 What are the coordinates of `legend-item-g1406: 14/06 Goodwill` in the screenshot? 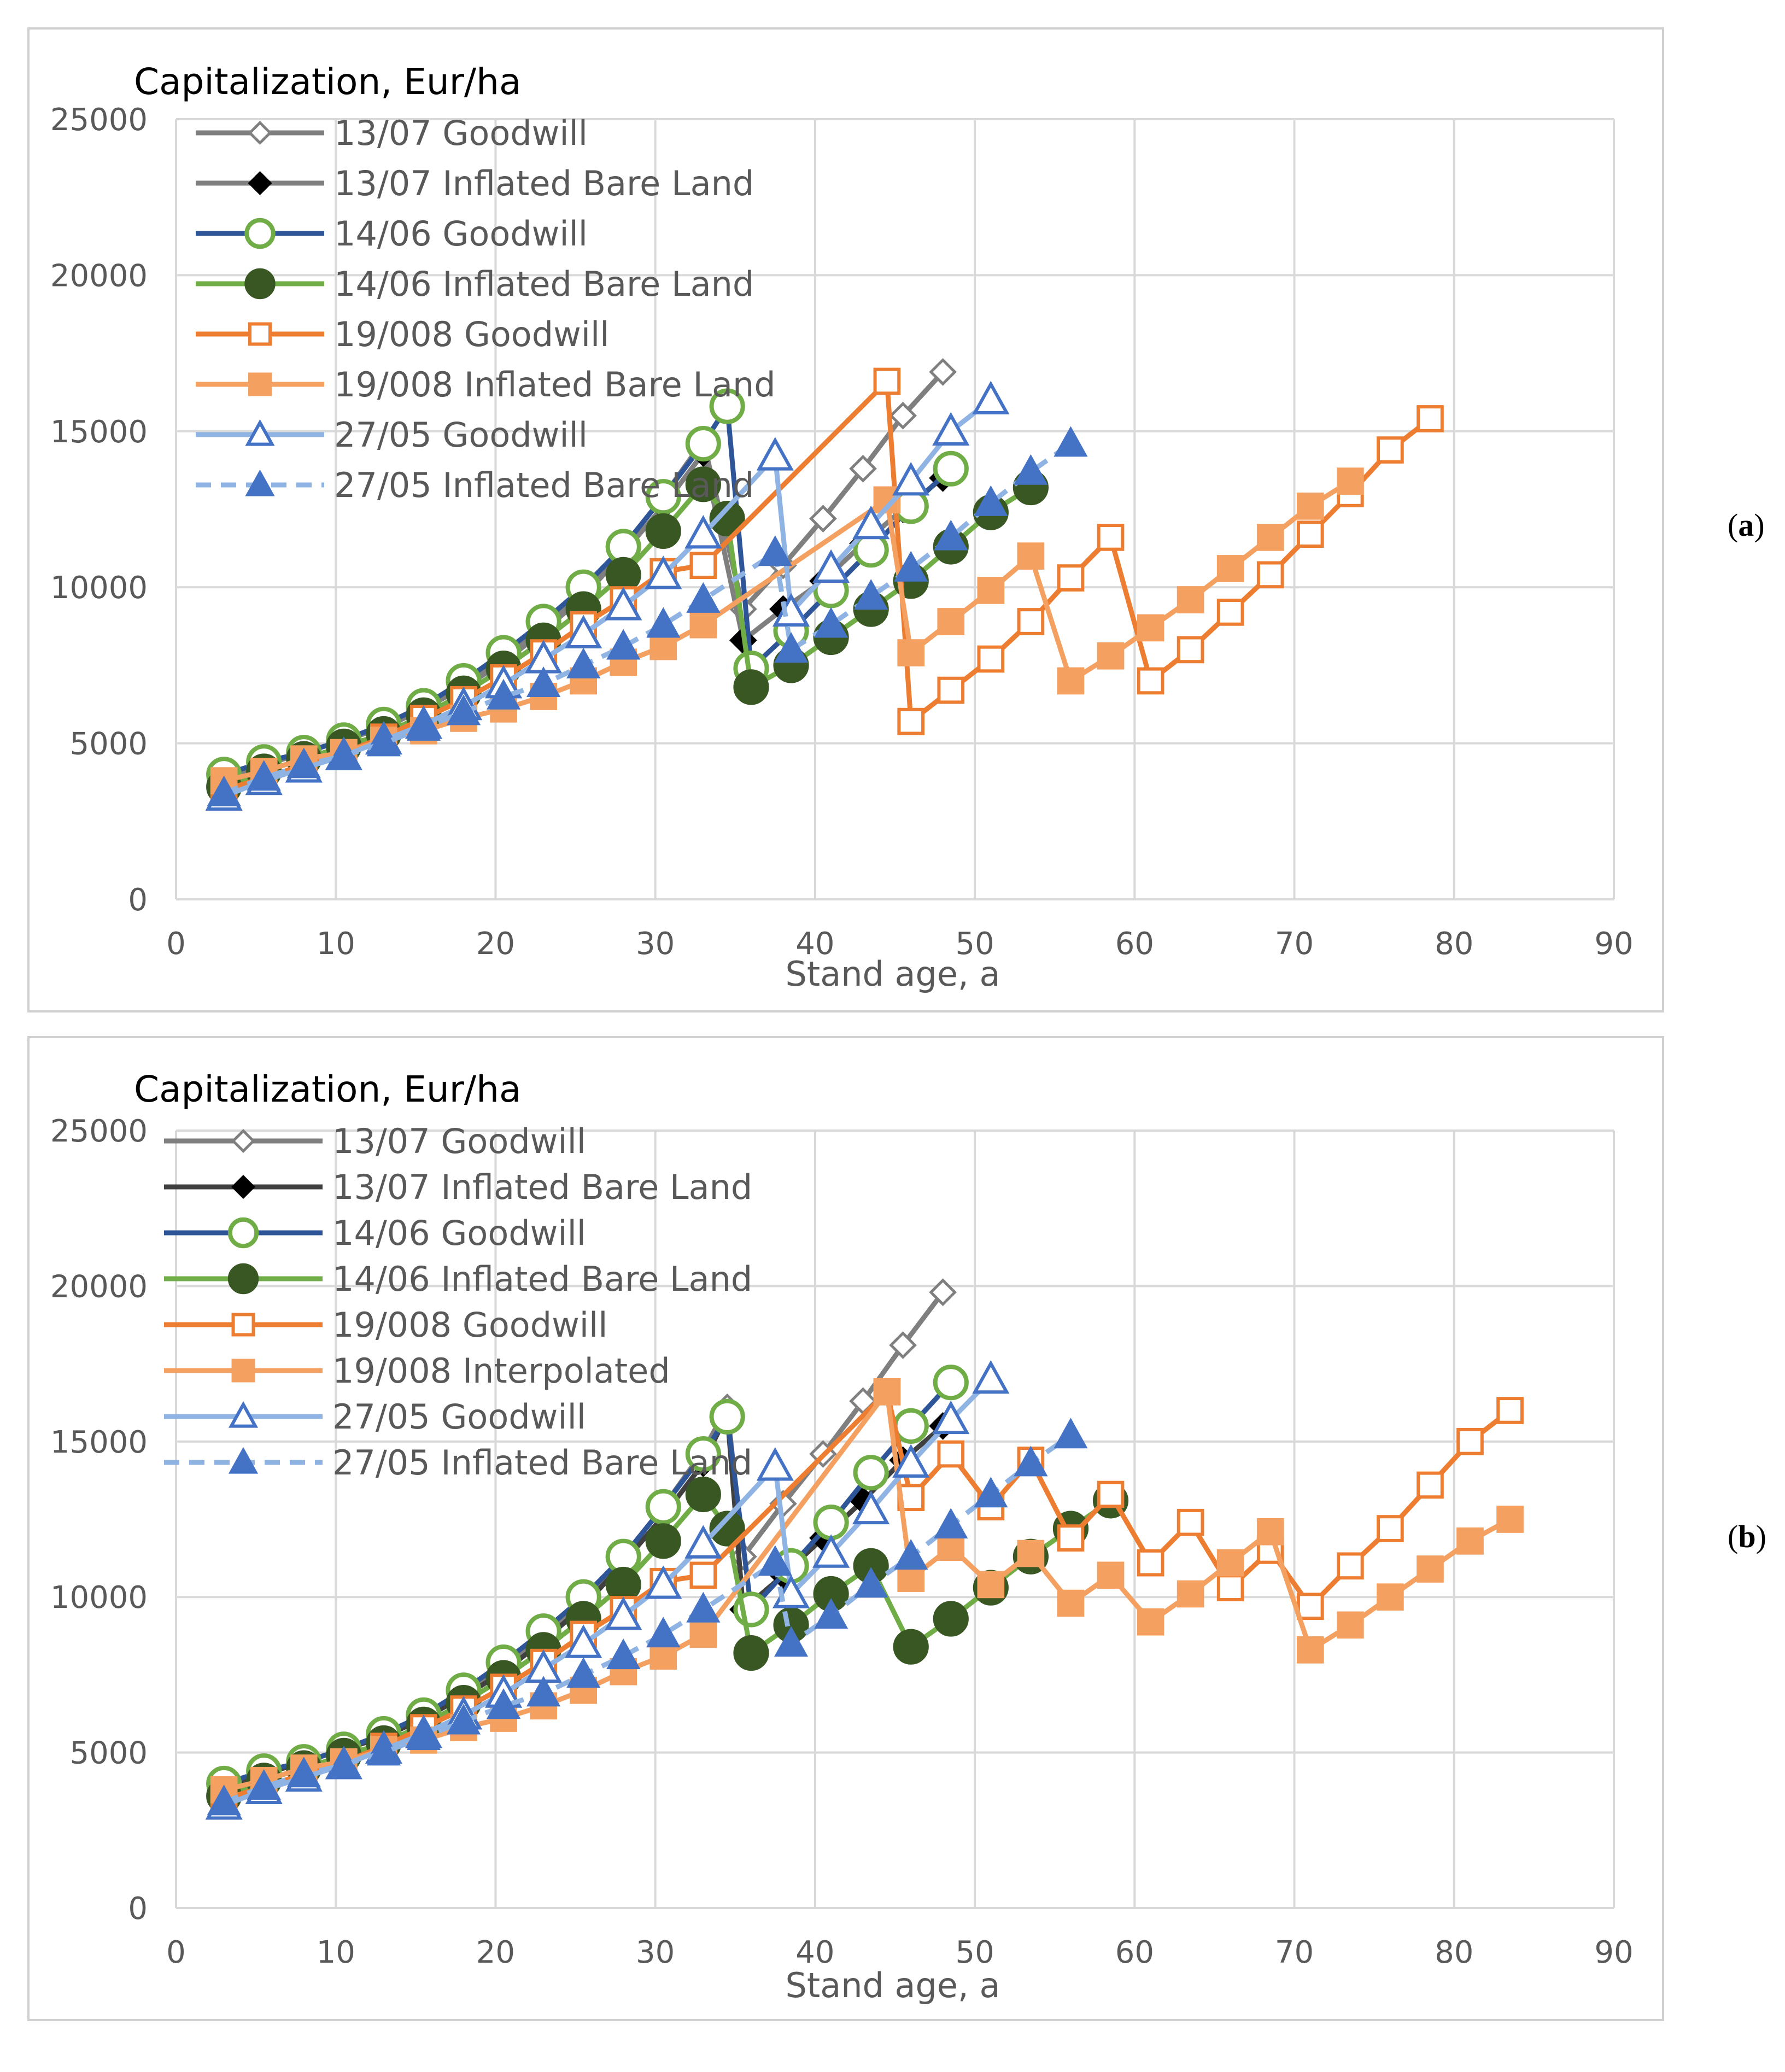 It's located at (375, 1233).